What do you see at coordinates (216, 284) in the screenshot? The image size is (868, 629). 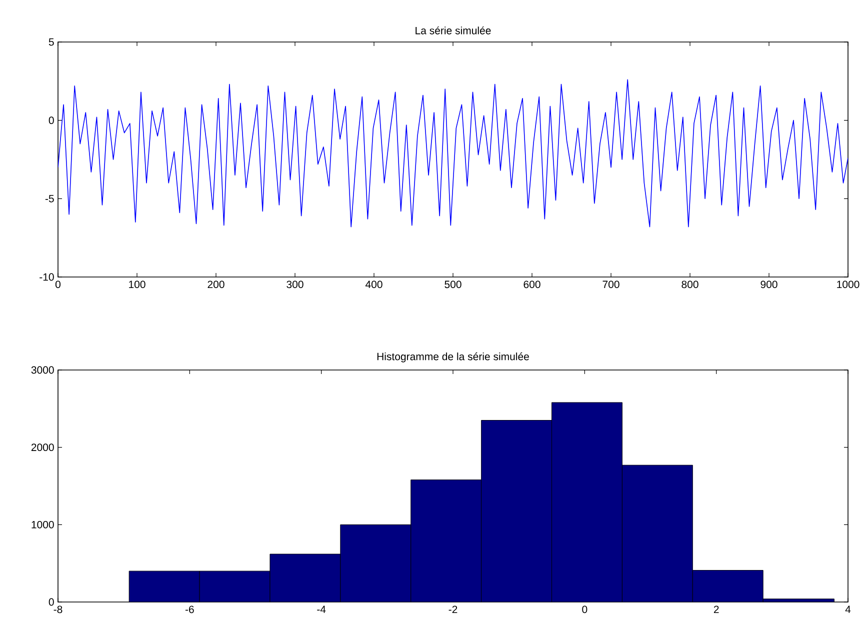 I see `x-tick-label: 200` at bounding box center [216, 284].